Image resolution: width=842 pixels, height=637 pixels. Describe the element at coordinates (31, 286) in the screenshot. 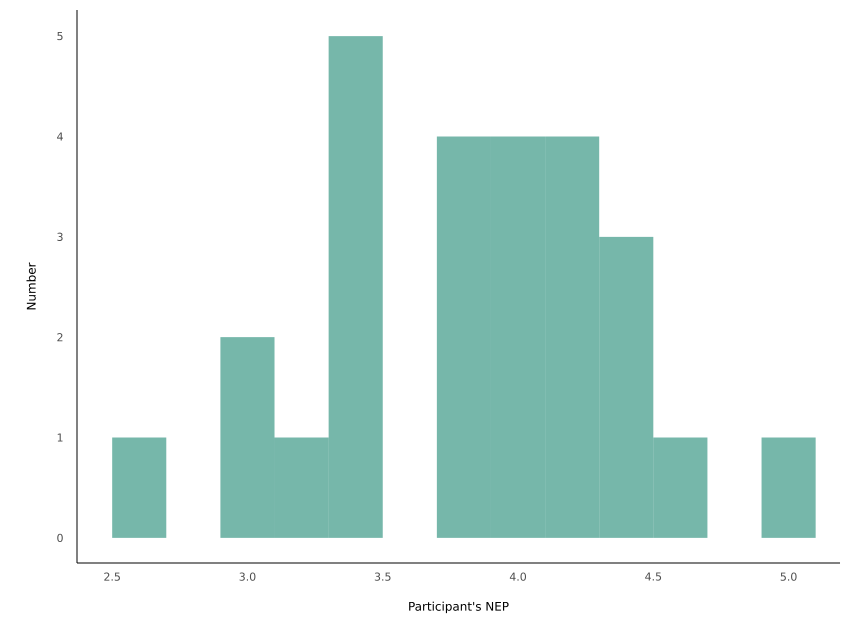

I see `y-axis-title: Number` at that location.